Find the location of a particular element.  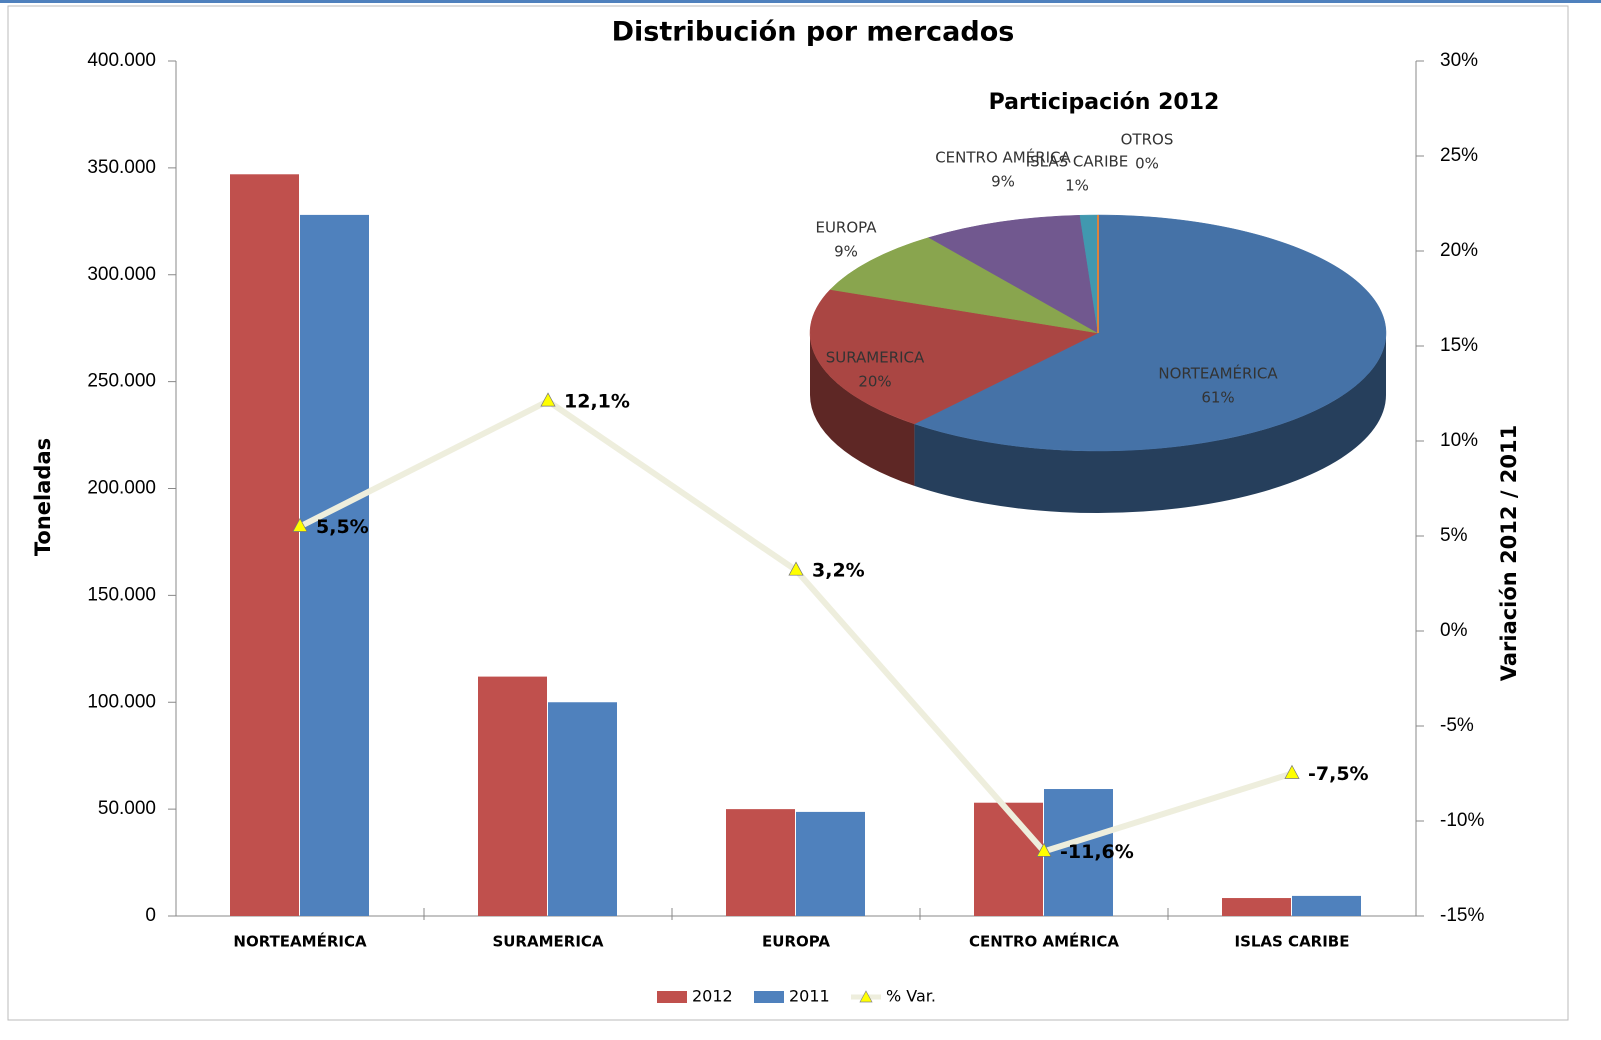

y-tick-label: 150.000 is located at coordinates (121, 594).